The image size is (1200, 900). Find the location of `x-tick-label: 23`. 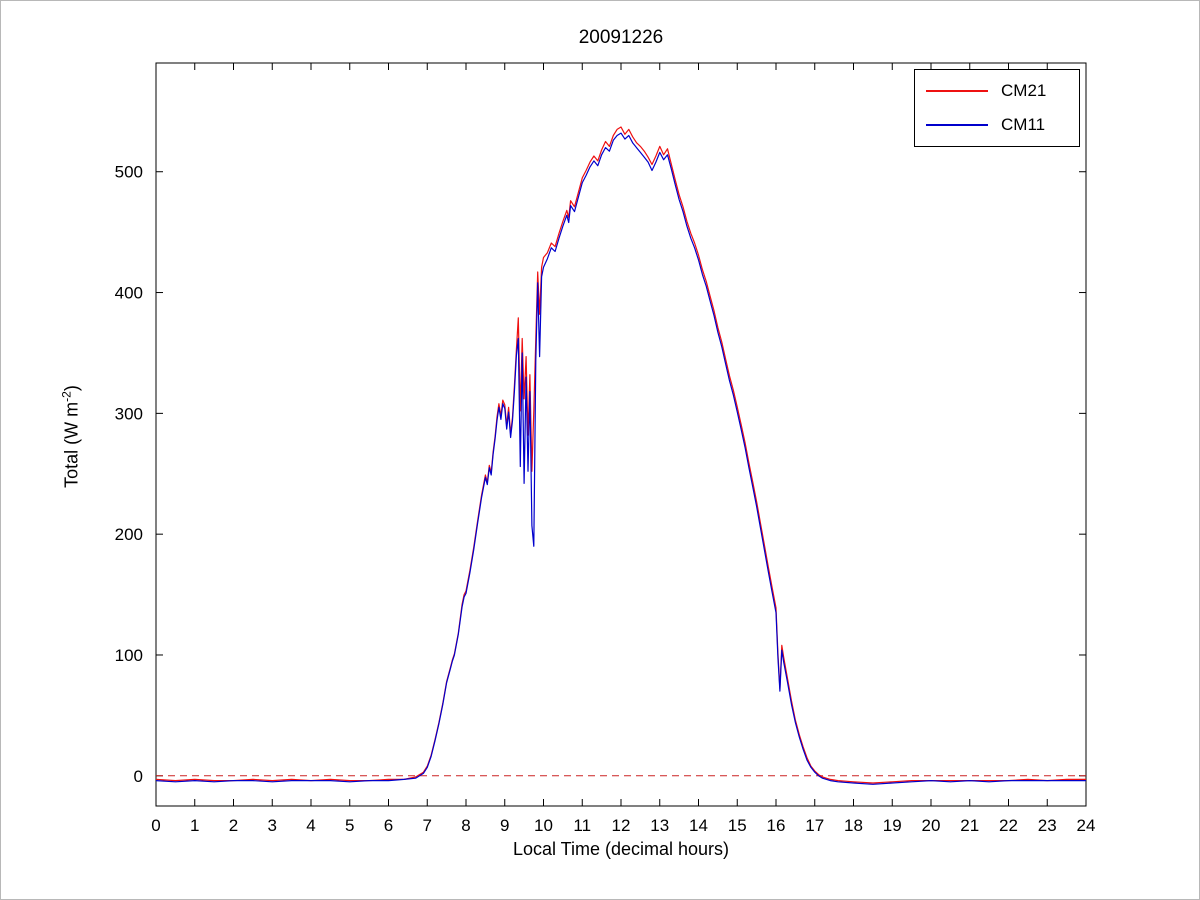

x-tick-label: 23 is located at coordinates (1047, 825).